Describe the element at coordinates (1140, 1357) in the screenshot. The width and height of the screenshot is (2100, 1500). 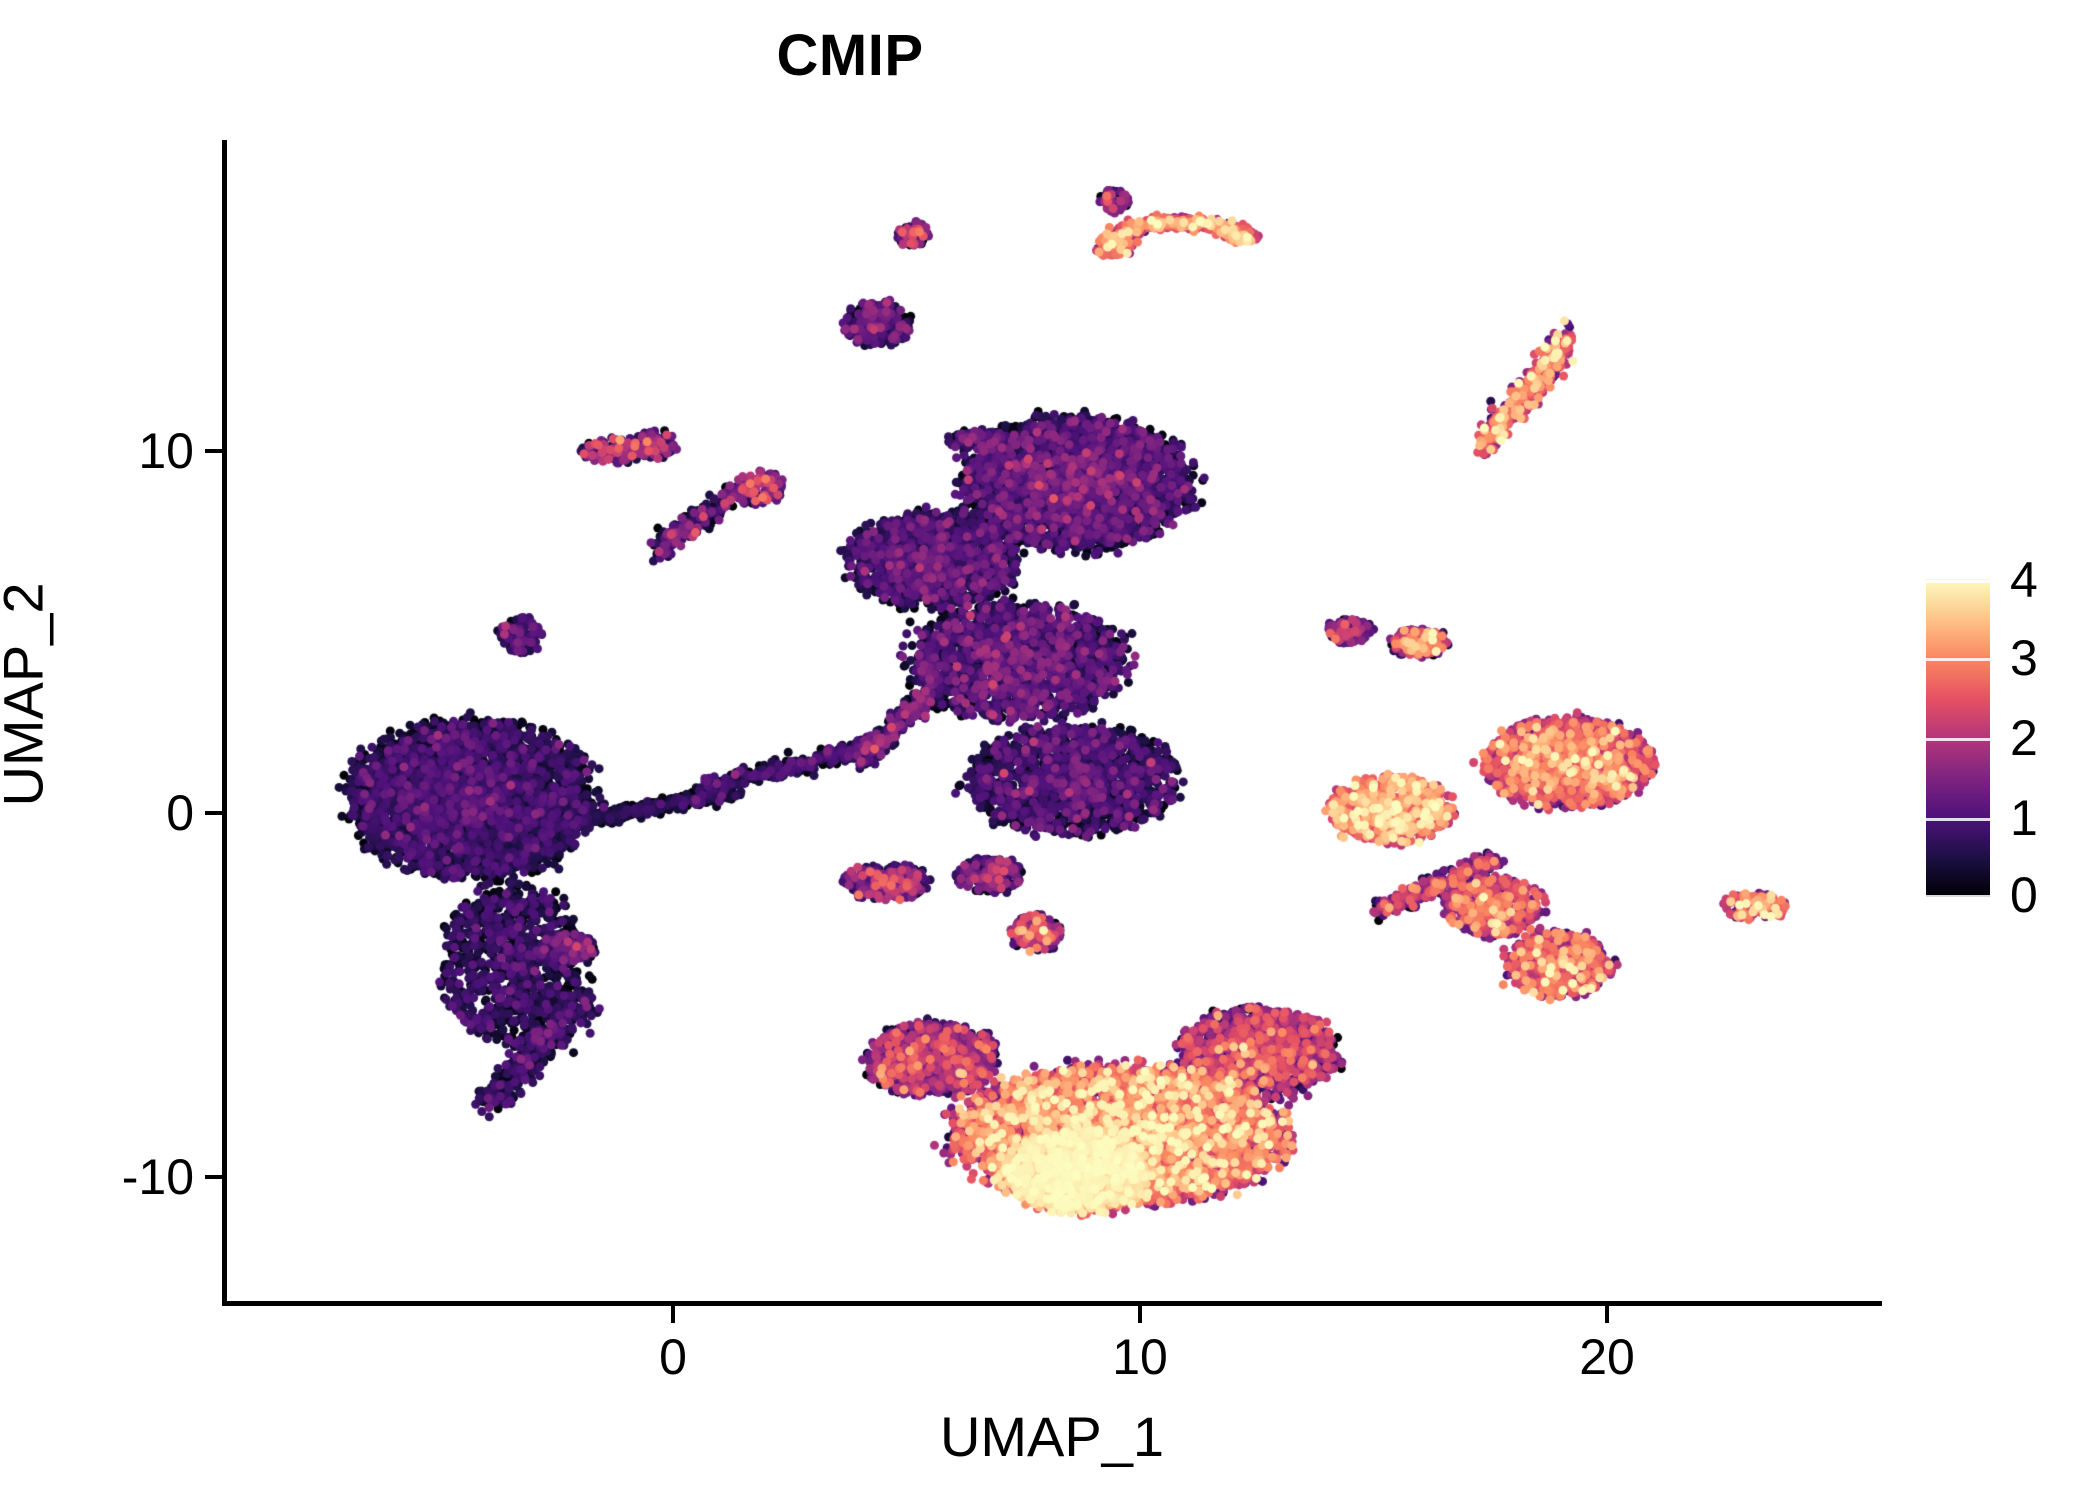
I see `x-tick-label-10: 10` at that location.